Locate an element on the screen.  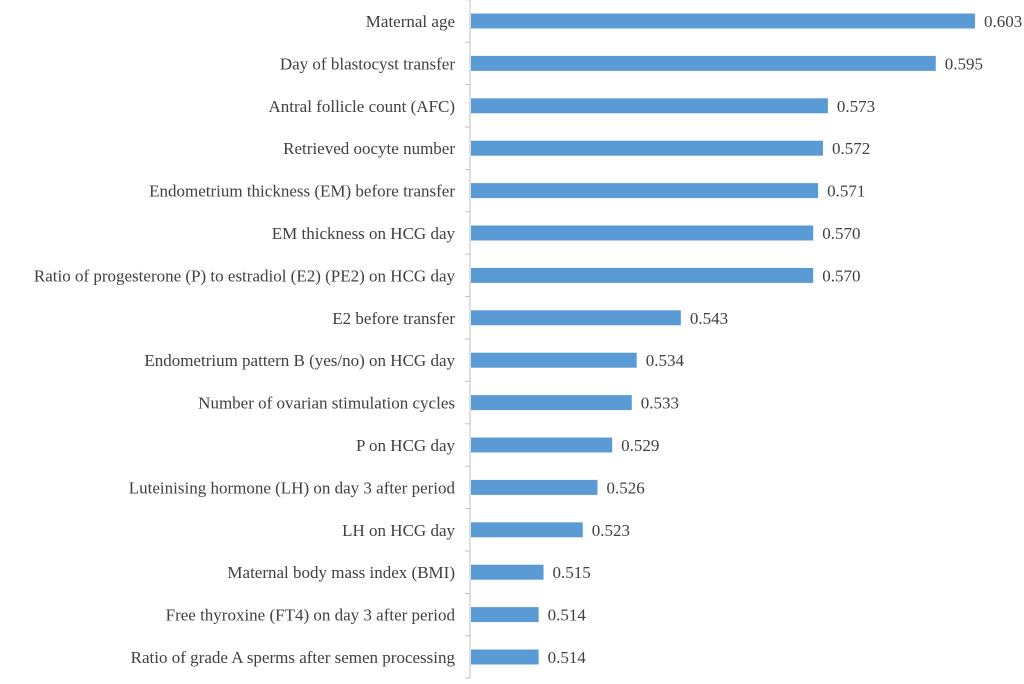
data-label: 0.529 is located at coordinates (640, 445).